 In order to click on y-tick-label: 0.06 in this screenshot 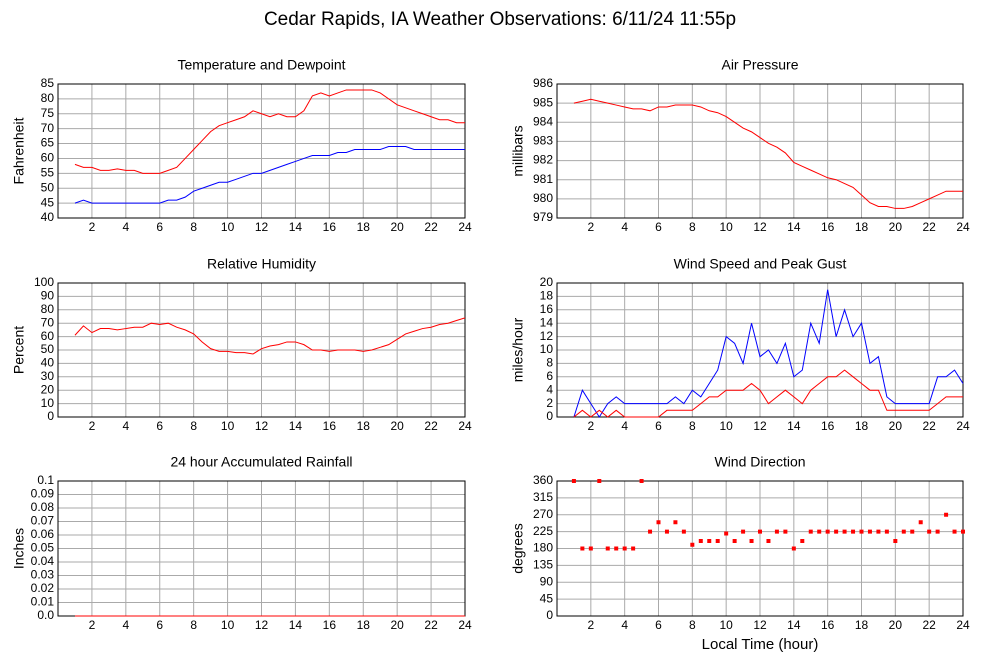, I will do `click(43, 534)`.